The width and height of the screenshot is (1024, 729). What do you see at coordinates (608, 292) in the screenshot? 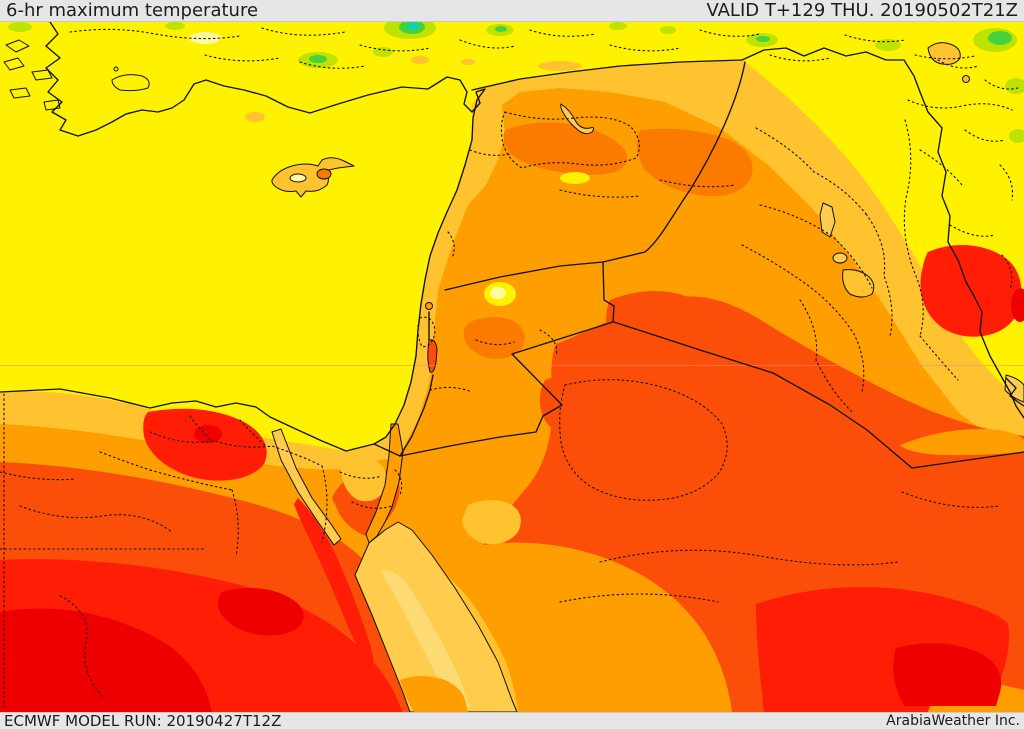
I see `border-jordan-iraq` at bounding box center [608, 292].